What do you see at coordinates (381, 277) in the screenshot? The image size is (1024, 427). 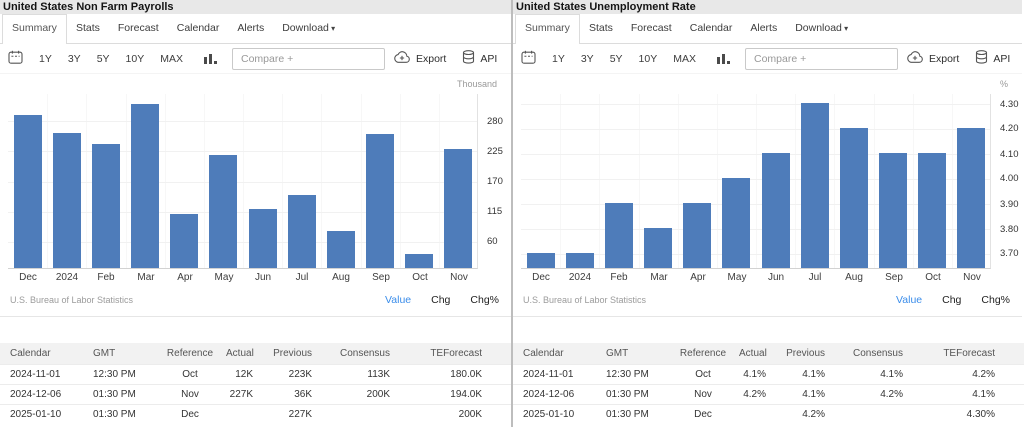 I see `x-tick-label: Sep` at bounding box center [381, 277].